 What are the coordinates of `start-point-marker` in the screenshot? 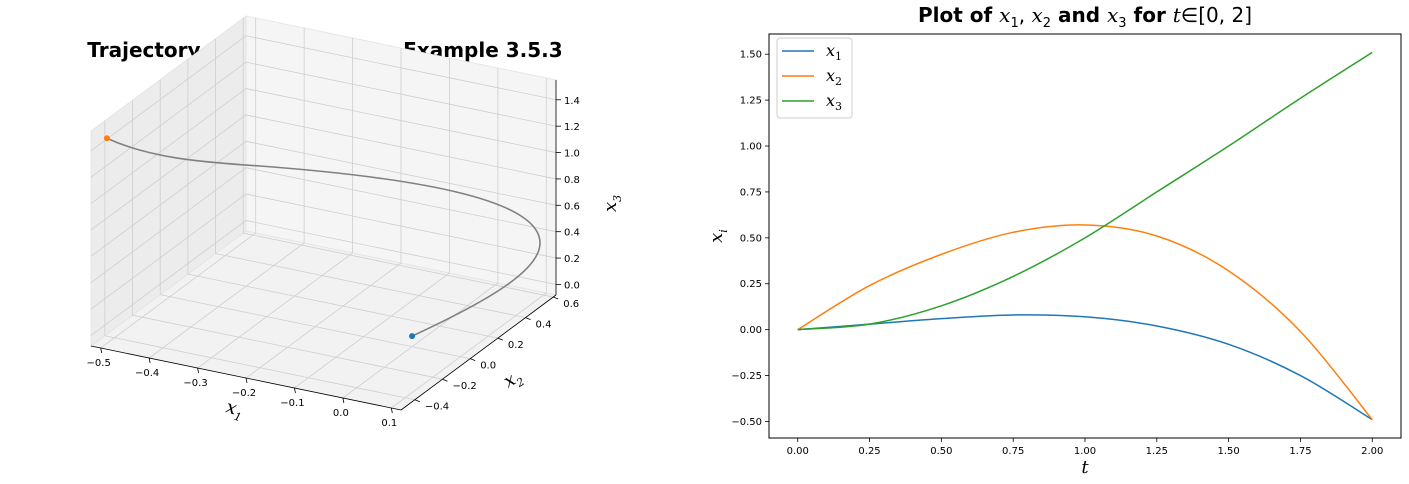 It's located at (412, 336).